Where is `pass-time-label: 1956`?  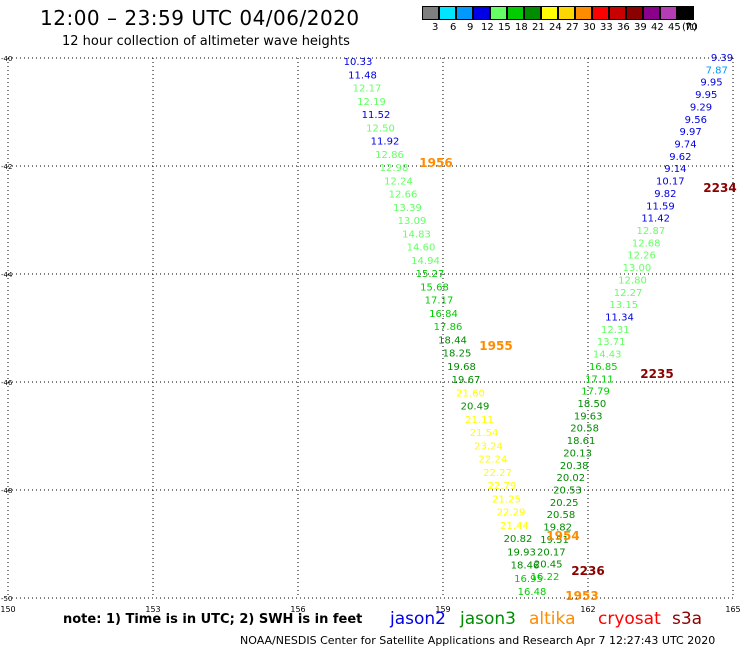
pass-time-label: 1956 is located at coordinates (435, 163).